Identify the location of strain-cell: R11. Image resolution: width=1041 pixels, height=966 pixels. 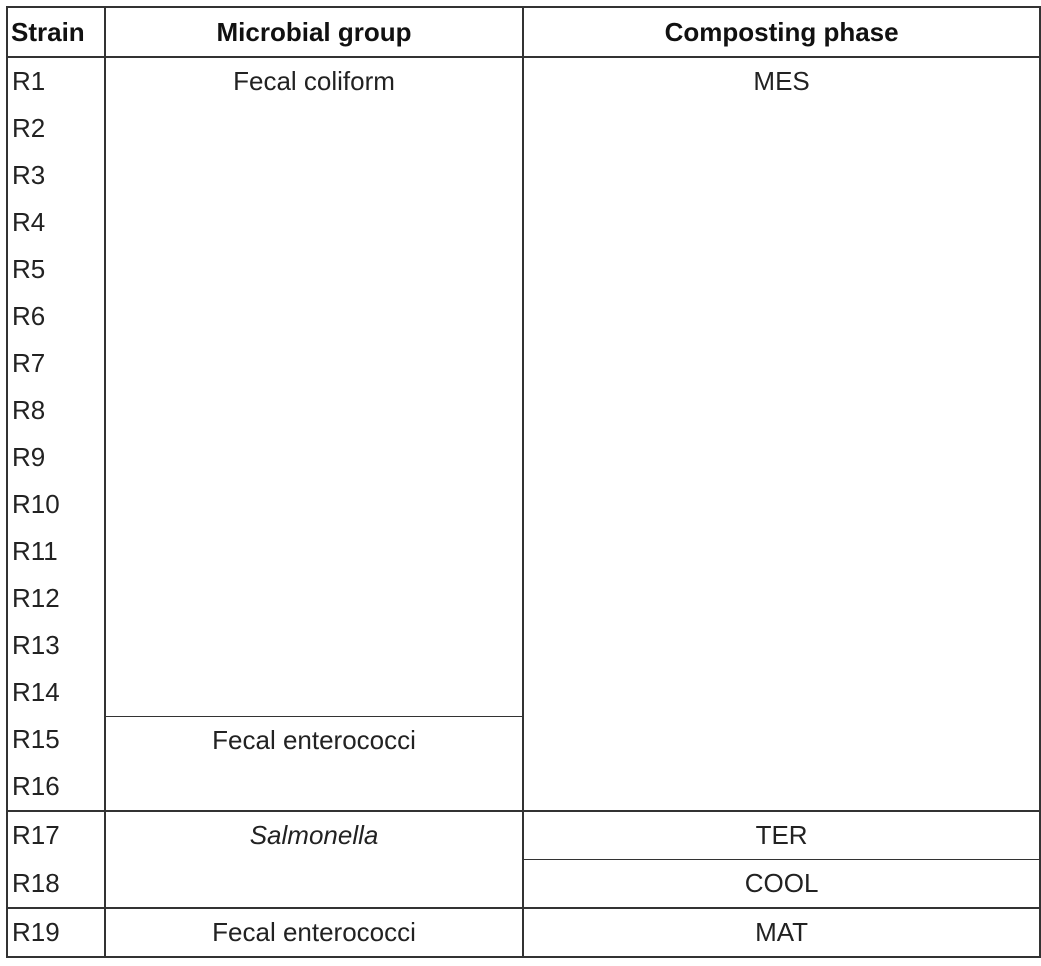
(56, 551).